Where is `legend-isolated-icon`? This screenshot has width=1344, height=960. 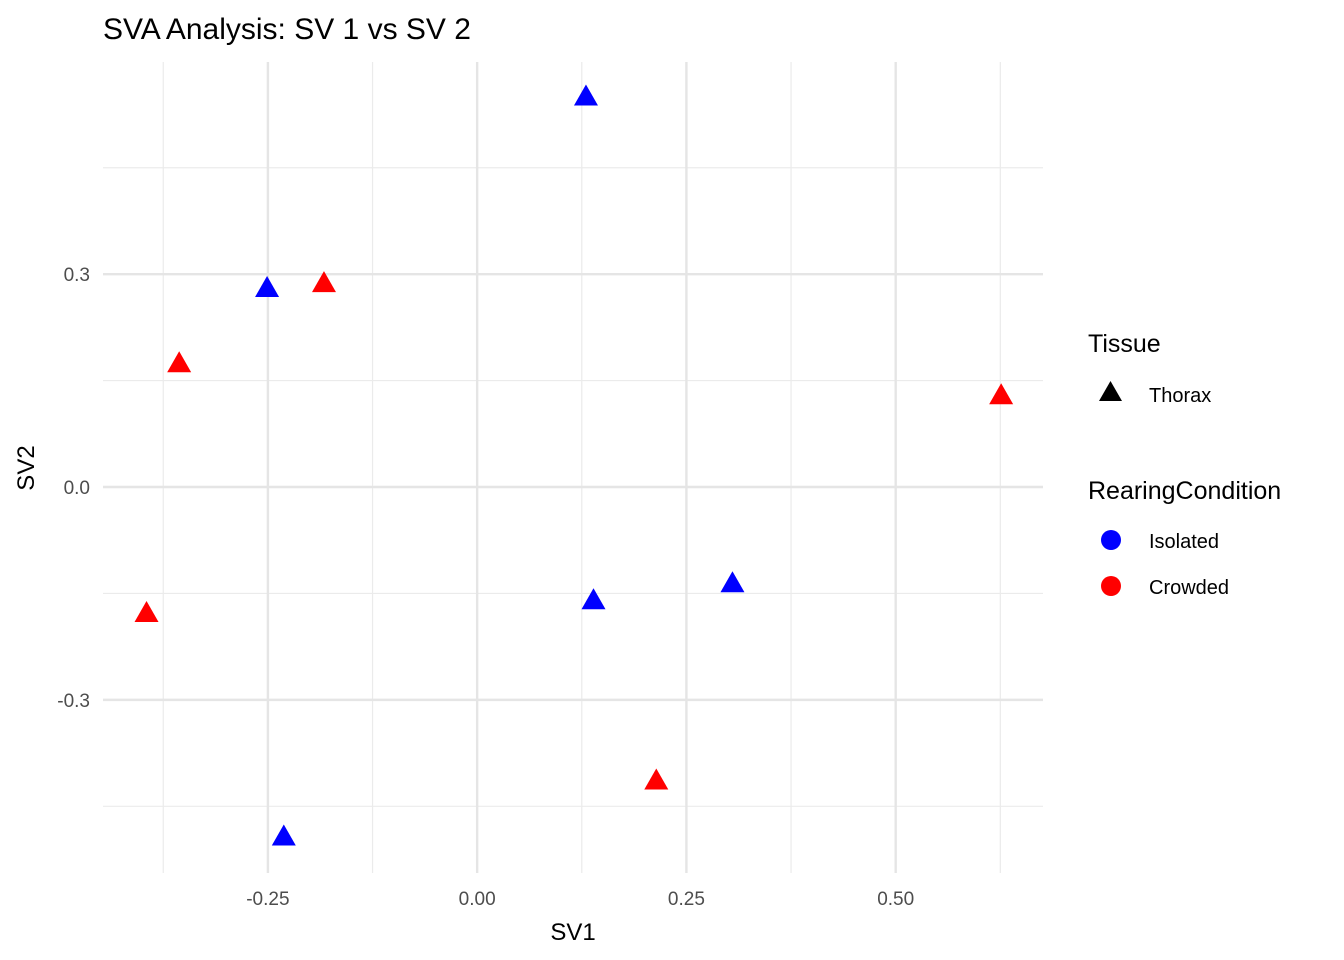
legend-isolated-icon is located at coordinates (1111, 540).